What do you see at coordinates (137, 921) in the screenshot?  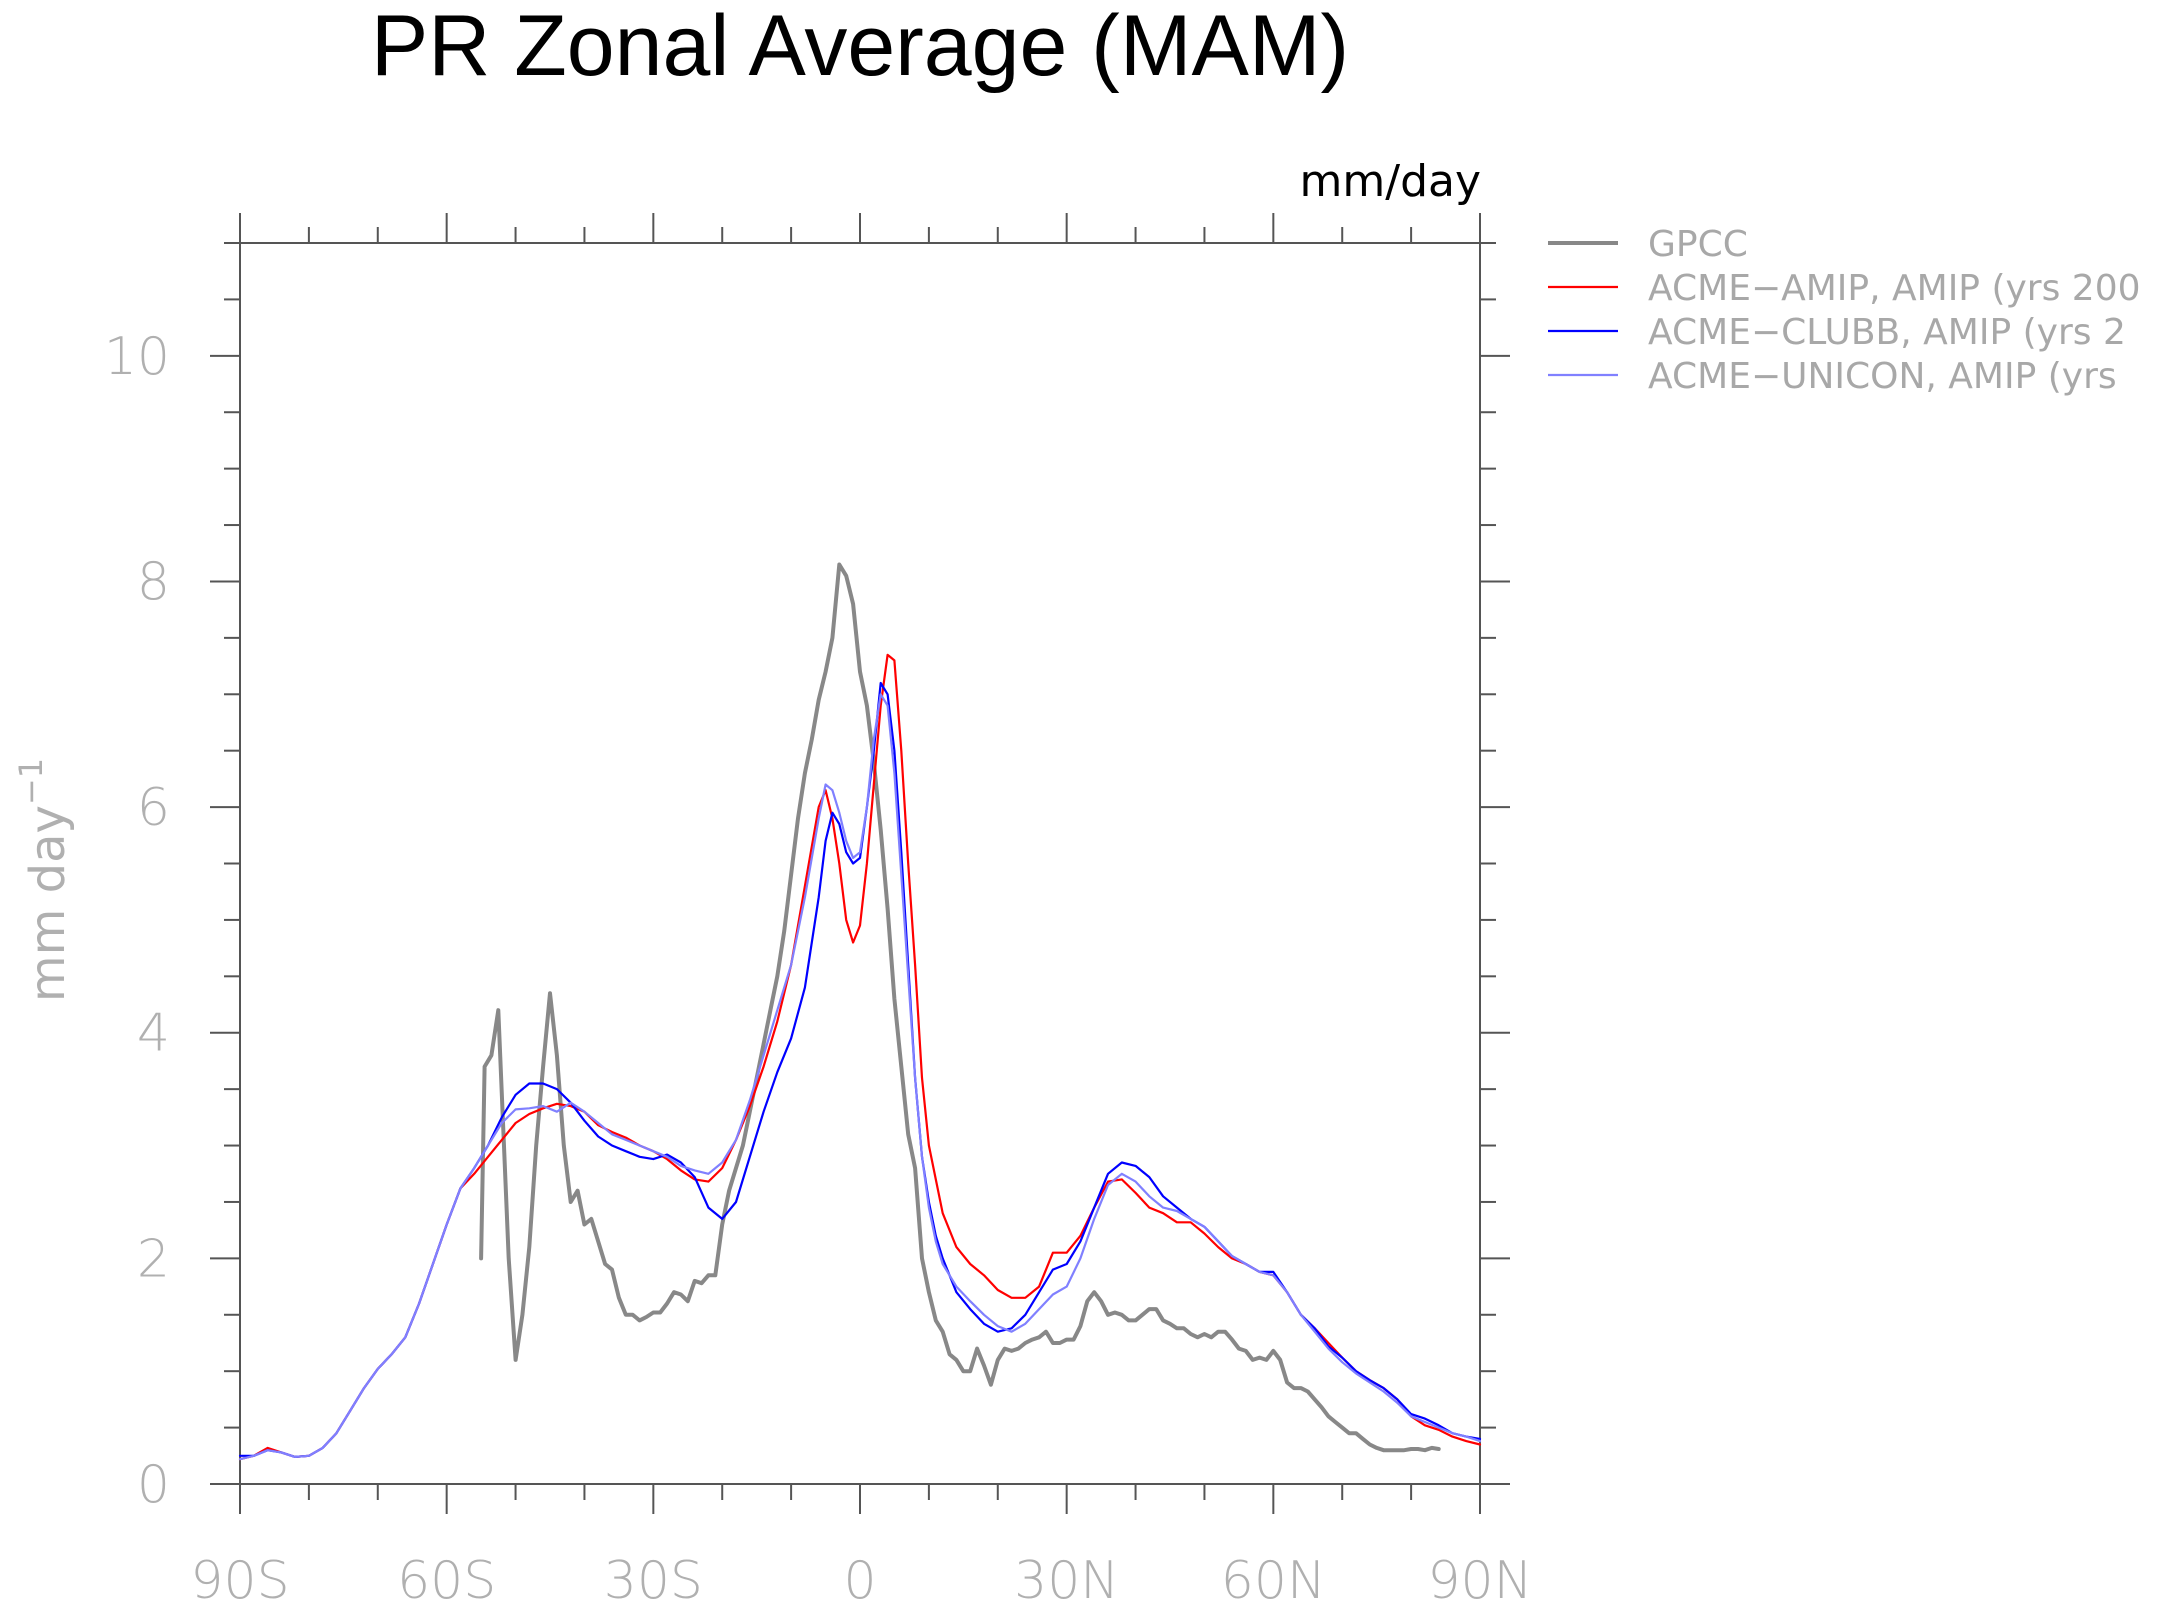 I see `y-axis-tick-labels: 0 2 4 6 8 10` at bounding box center [137, 921].